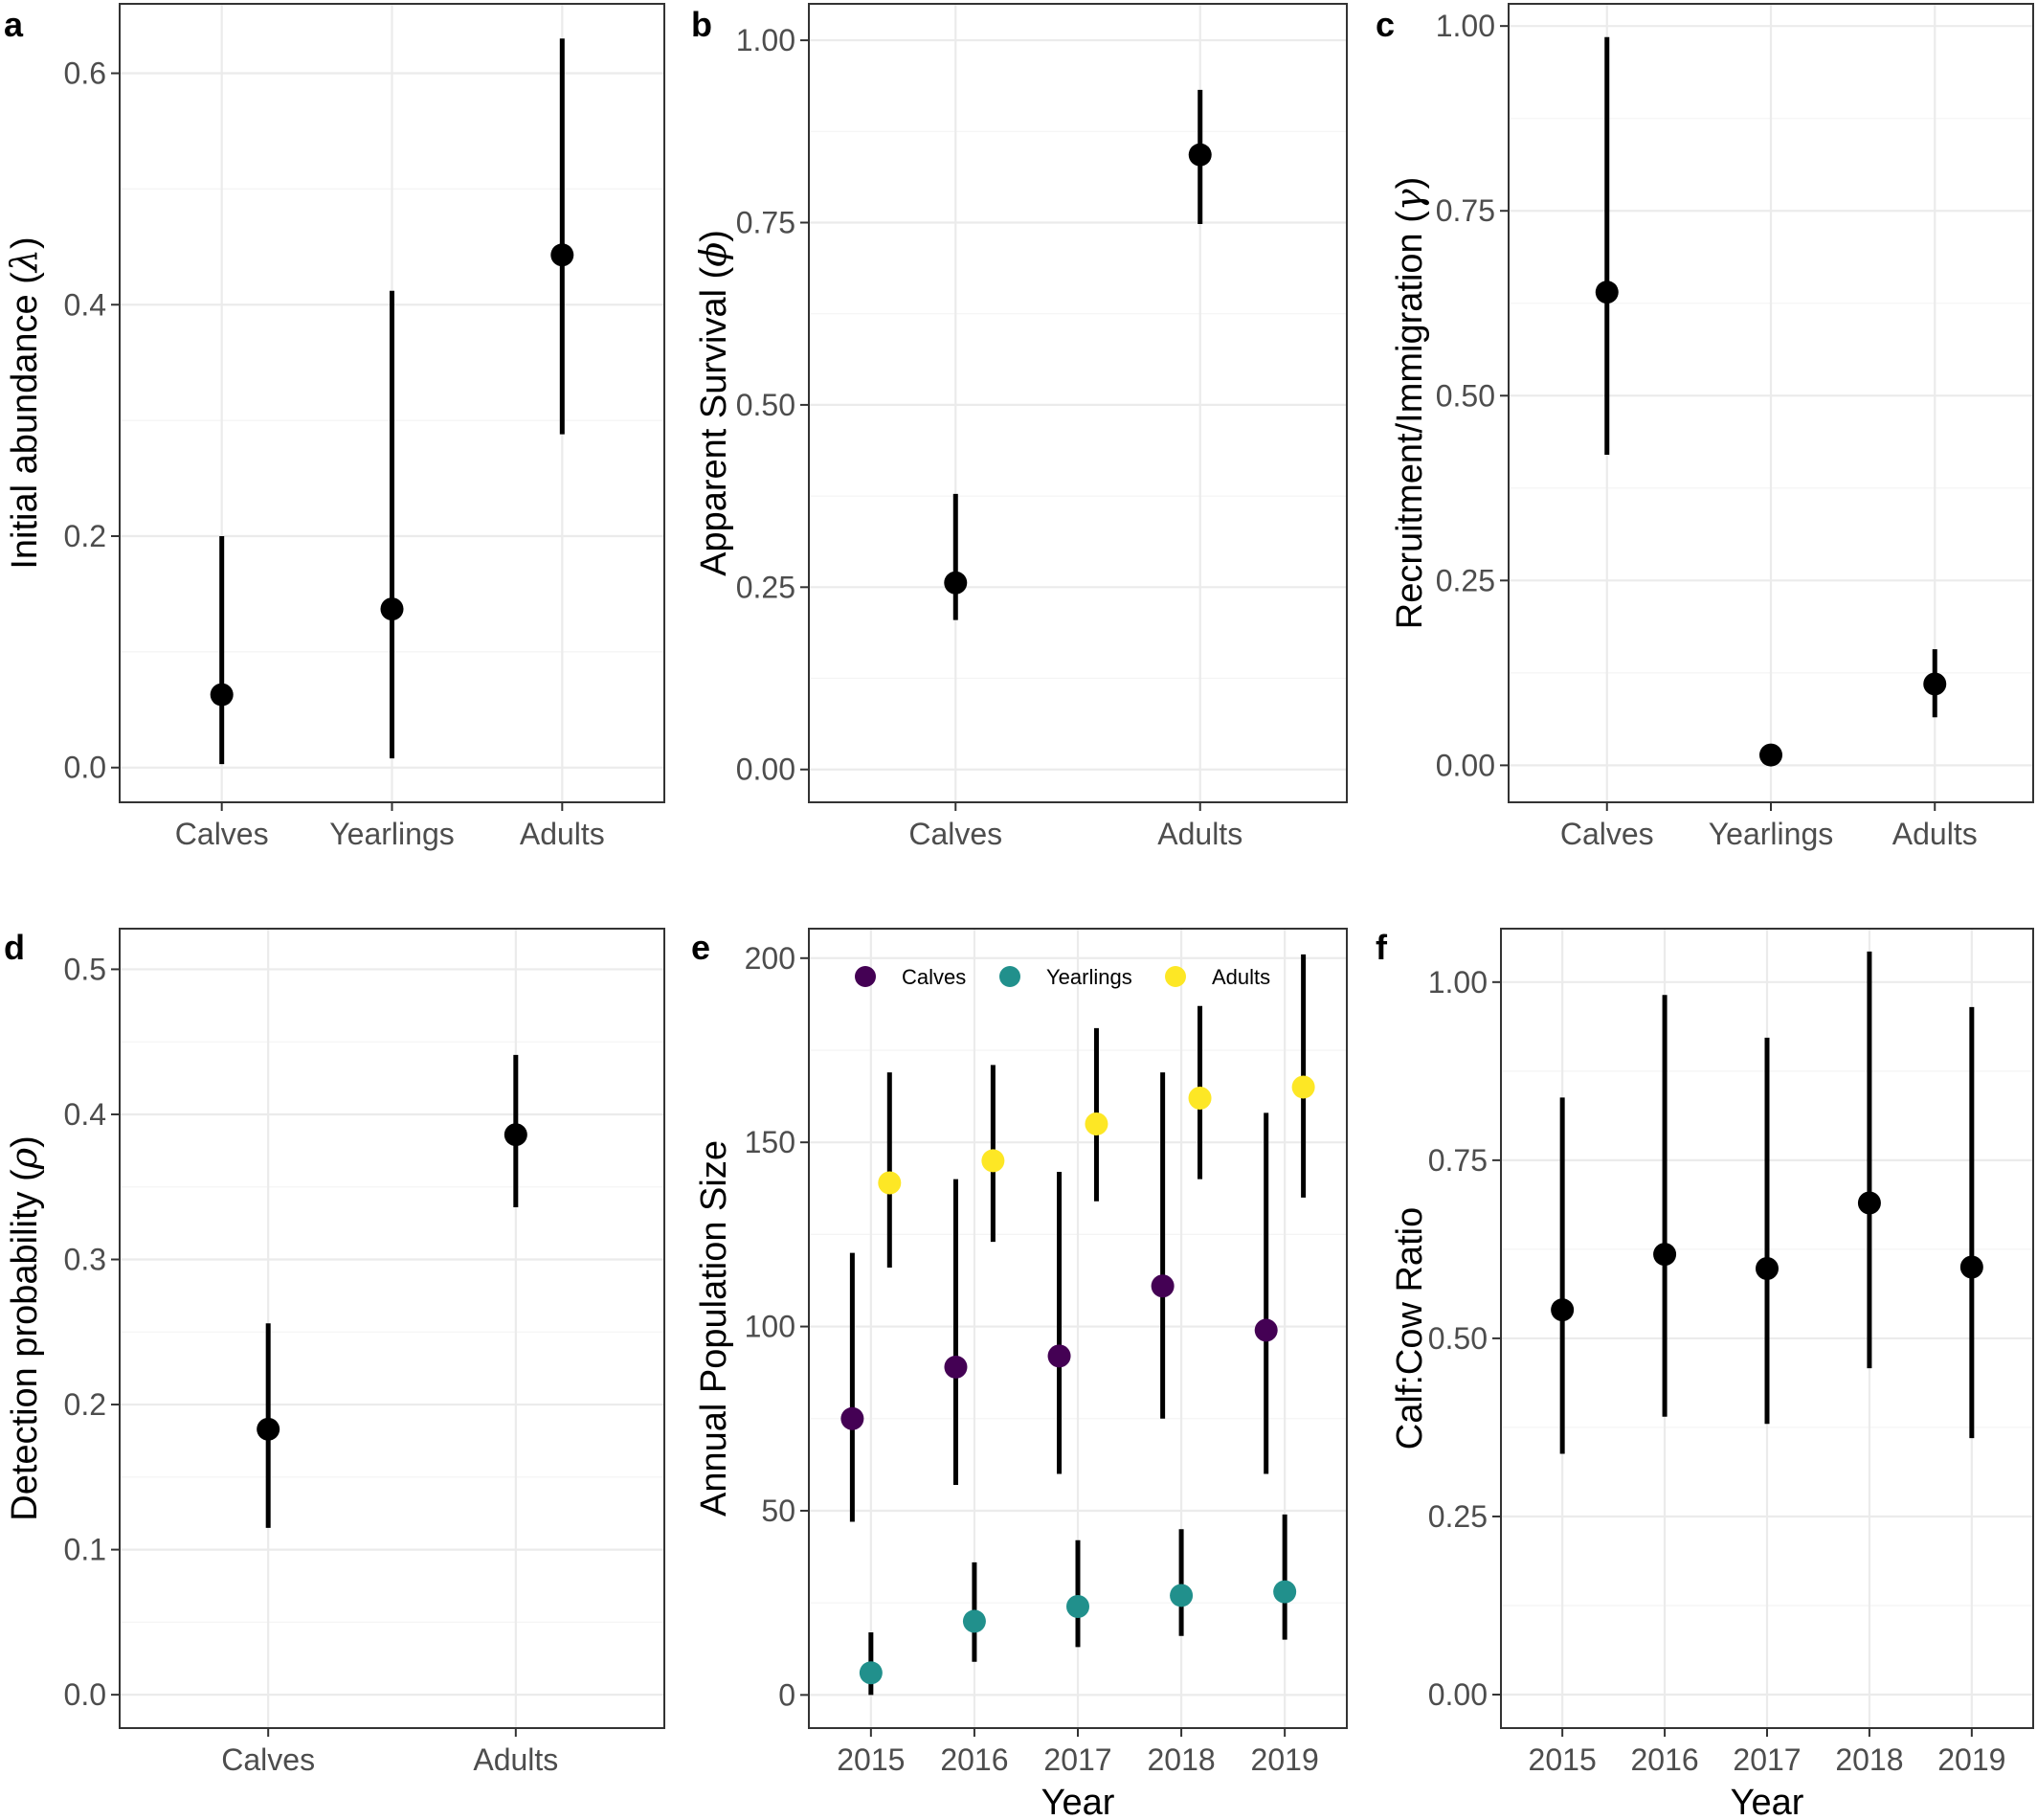 The width and height of the screenshot is (2037, 1820). I want to click on y-tick-label: 0.3, so click(85, 1260).